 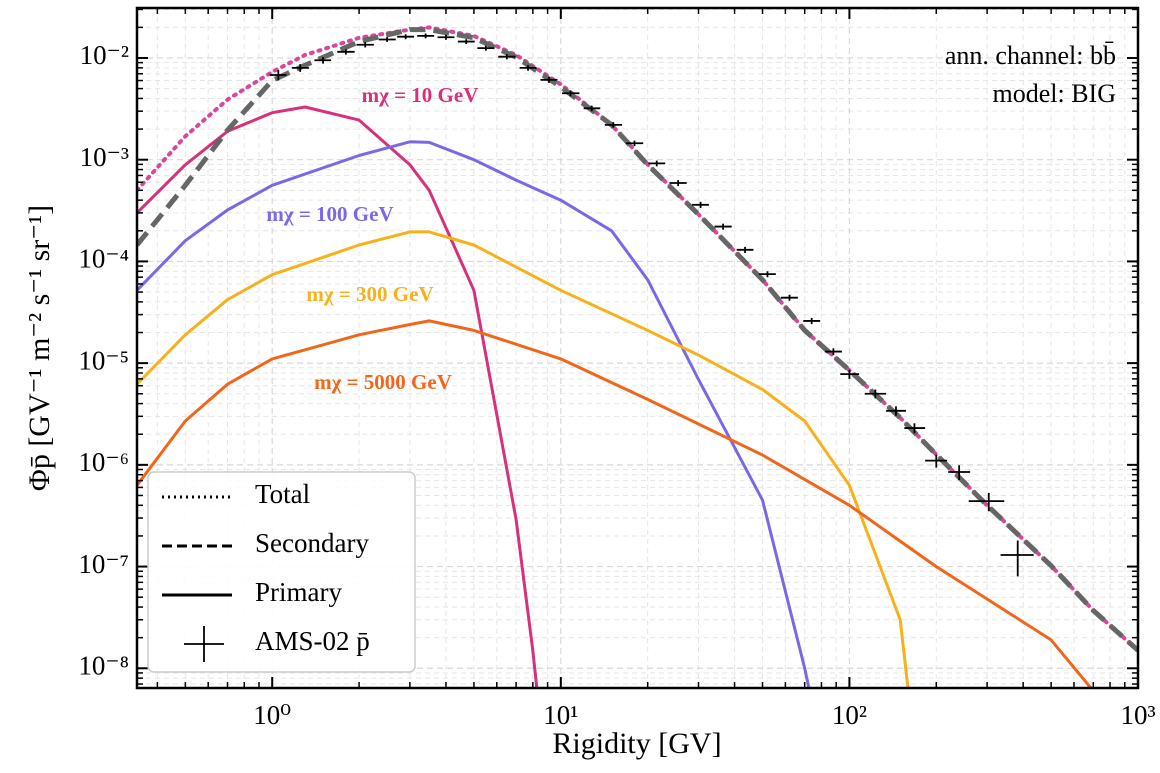 I want to click on series-label: mχ = 10 GeV, so click(x=420, y=95).